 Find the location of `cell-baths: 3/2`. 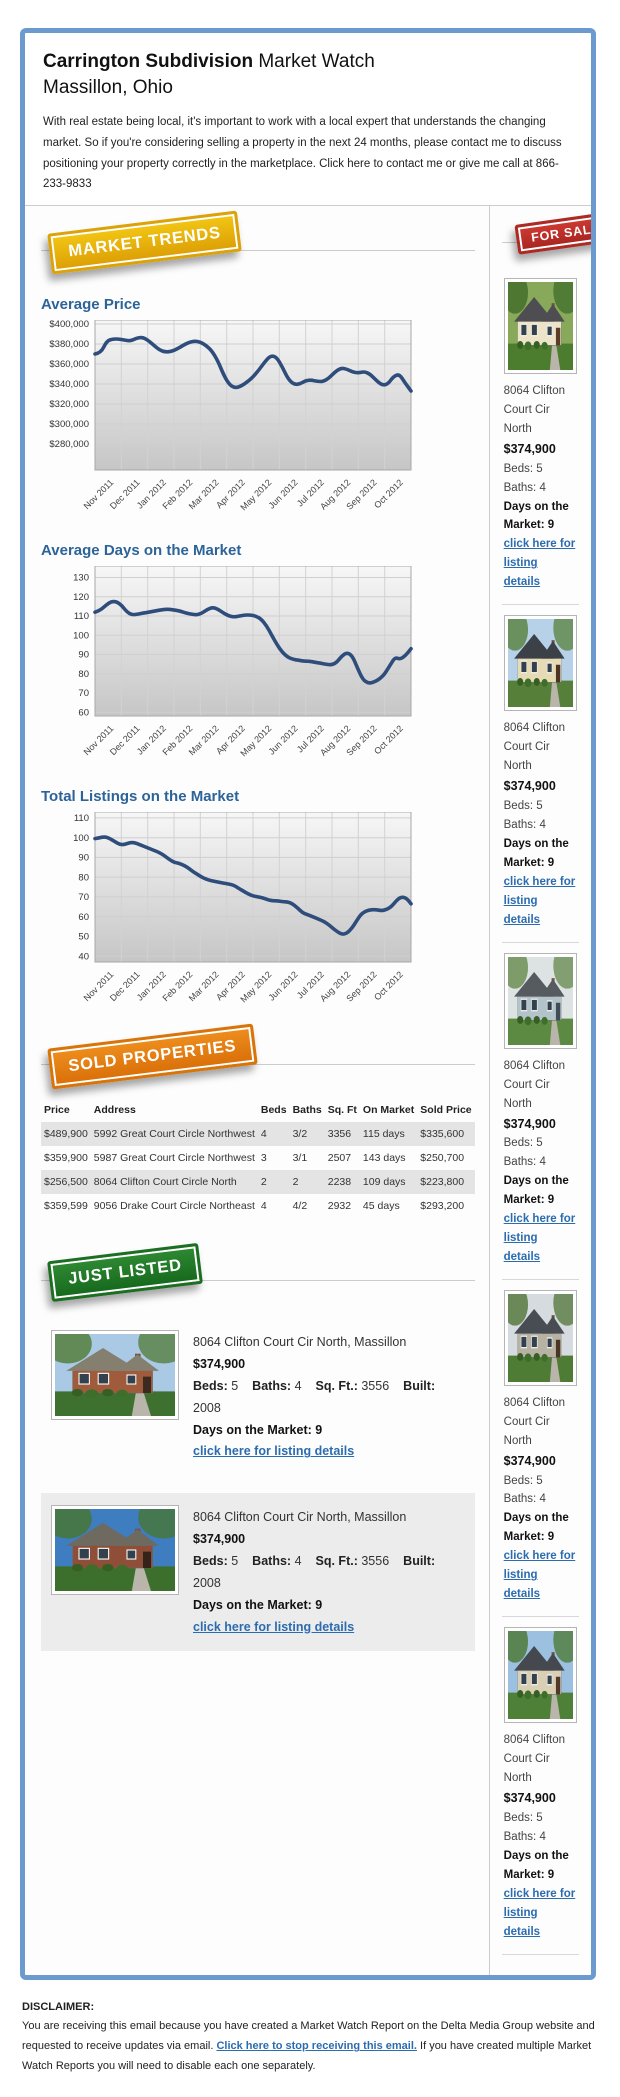

cell-baths: 3/2 is located at coordinates (300, 1134).